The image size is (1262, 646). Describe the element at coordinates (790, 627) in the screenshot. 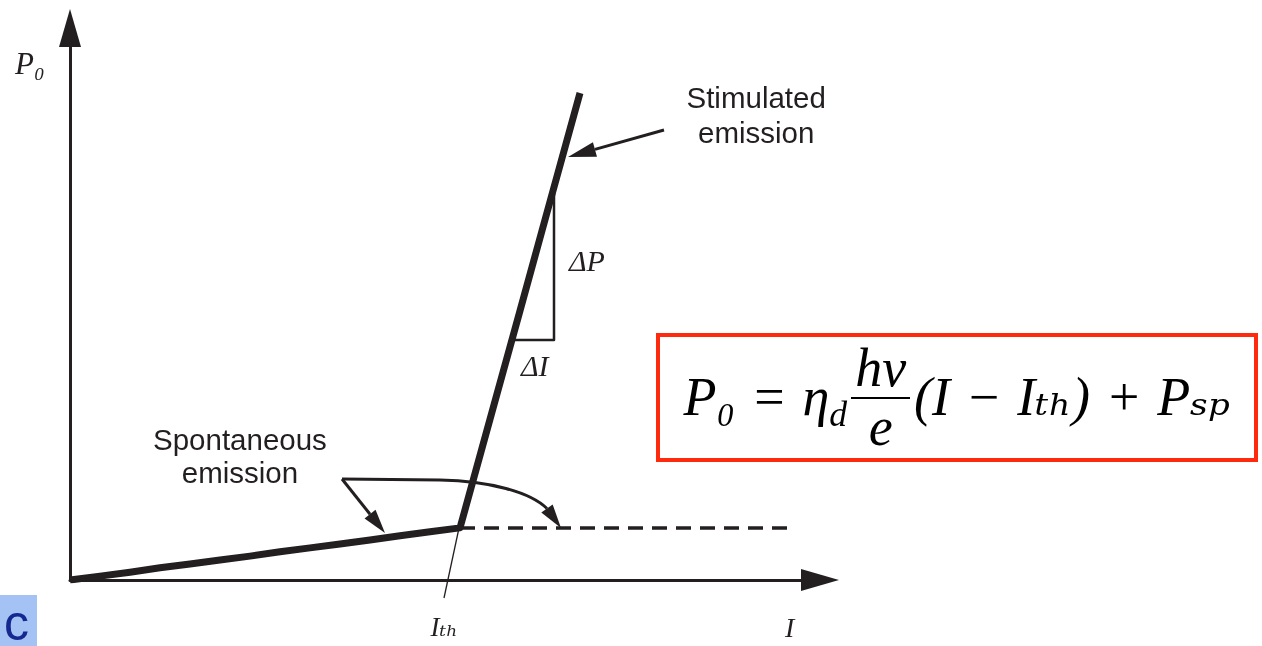

I see `x-axis-title: I` at that location.